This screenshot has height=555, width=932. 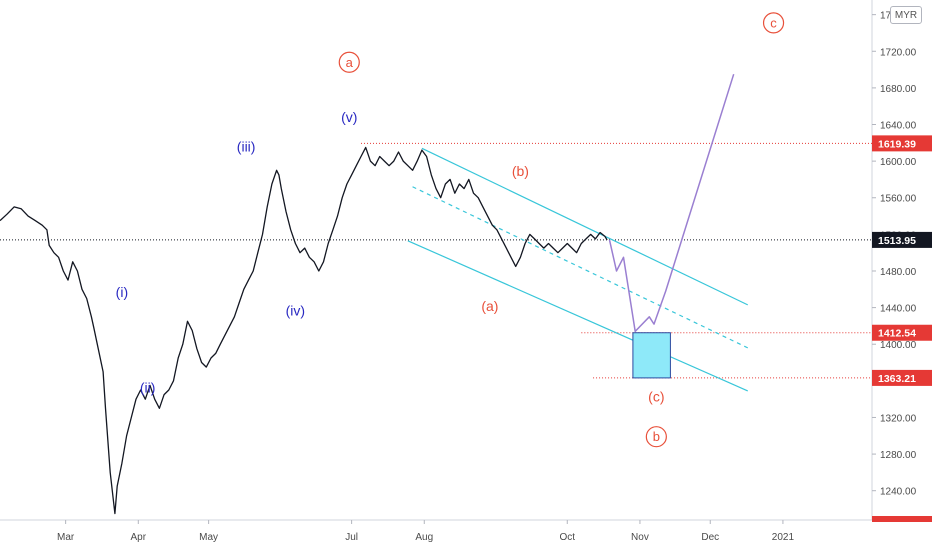 I want to click on price-tag-label: 1619.39, so click(x=897, y=144).